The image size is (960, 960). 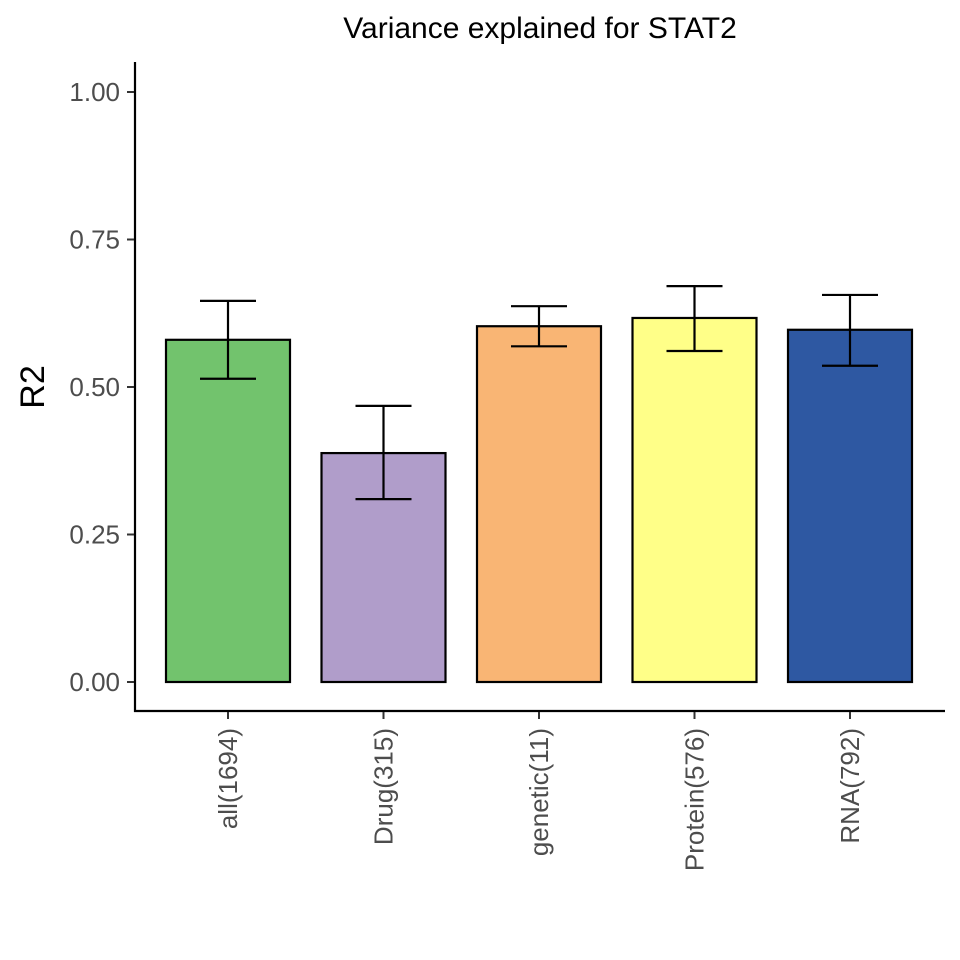 What do you see at coordinates (850, 786) in the screenshot?
I see `x-tick-label: RNA(792)` at bounding box center [850, 786].